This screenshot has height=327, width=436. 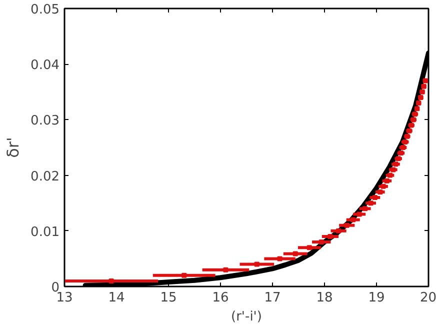 I want to click on y-axis-title: δr', so click(x=13, y=147).